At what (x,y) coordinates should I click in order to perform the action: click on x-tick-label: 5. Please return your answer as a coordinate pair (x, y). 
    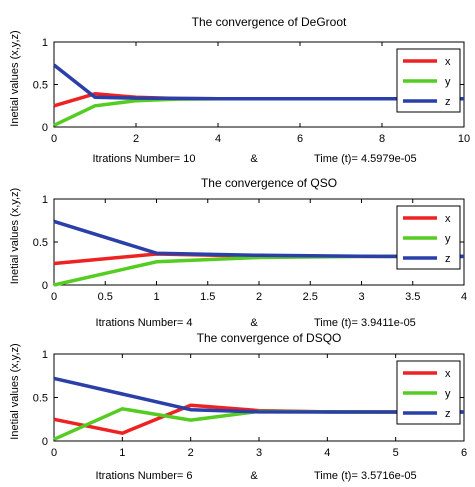
    Looking at the image, I should click on (396, 453).